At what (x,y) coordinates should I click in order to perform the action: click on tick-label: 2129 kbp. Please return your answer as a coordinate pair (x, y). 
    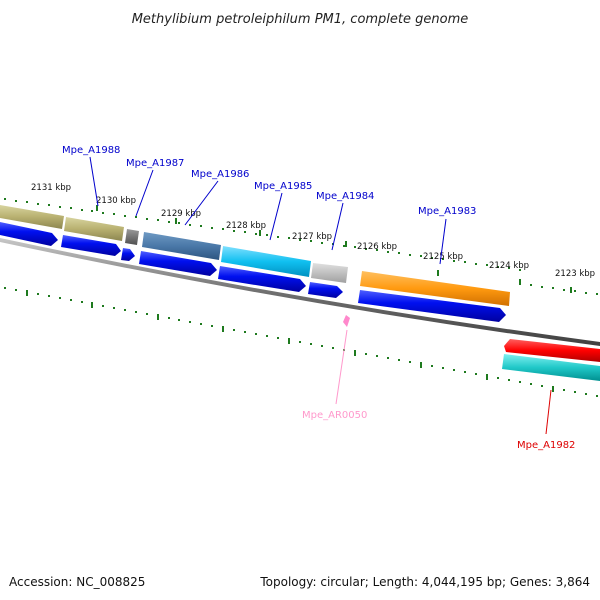
    Looking at the image, I should click on (181, 214).